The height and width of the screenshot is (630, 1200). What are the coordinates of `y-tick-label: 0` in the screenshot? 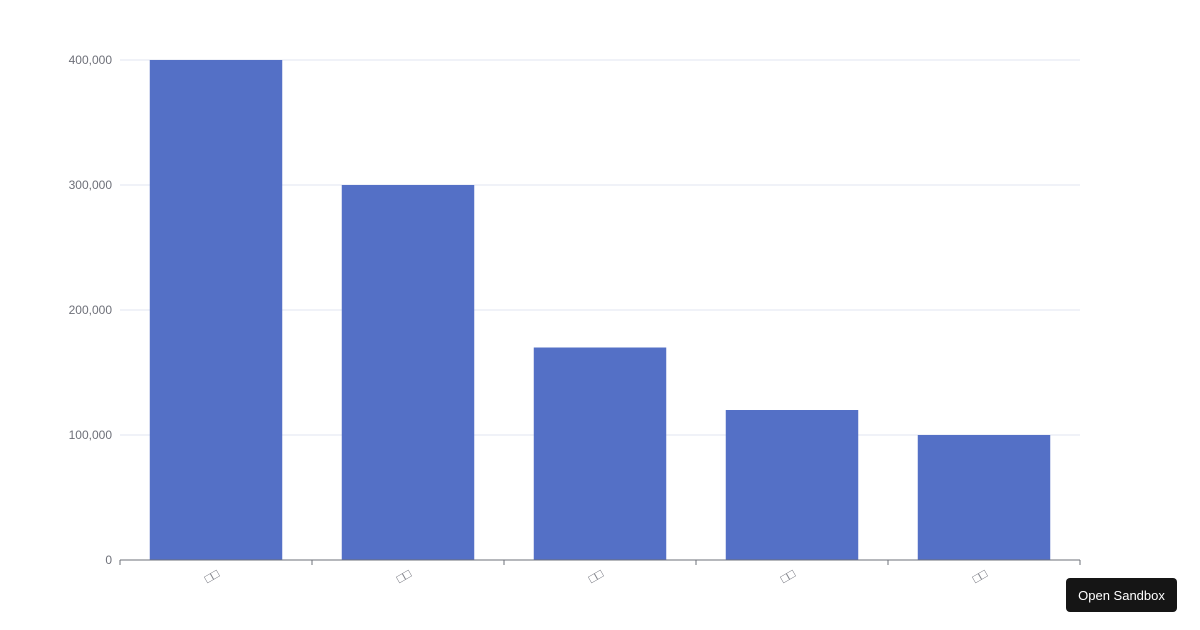 It's located at (108, 560).